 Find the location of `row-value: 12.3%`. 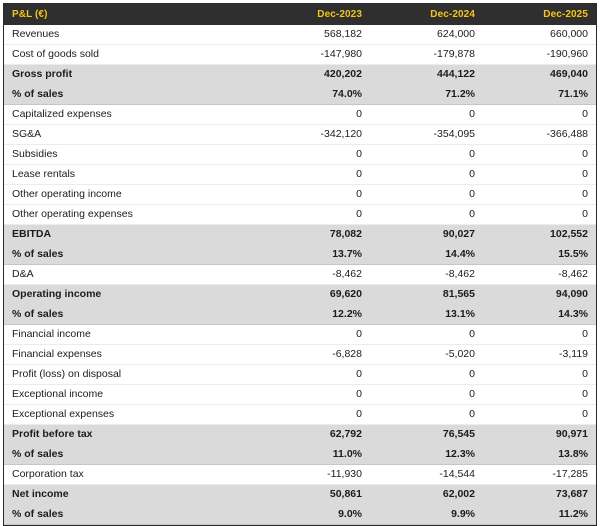

row-value: 12.3% is located at coordinates (426, 454).